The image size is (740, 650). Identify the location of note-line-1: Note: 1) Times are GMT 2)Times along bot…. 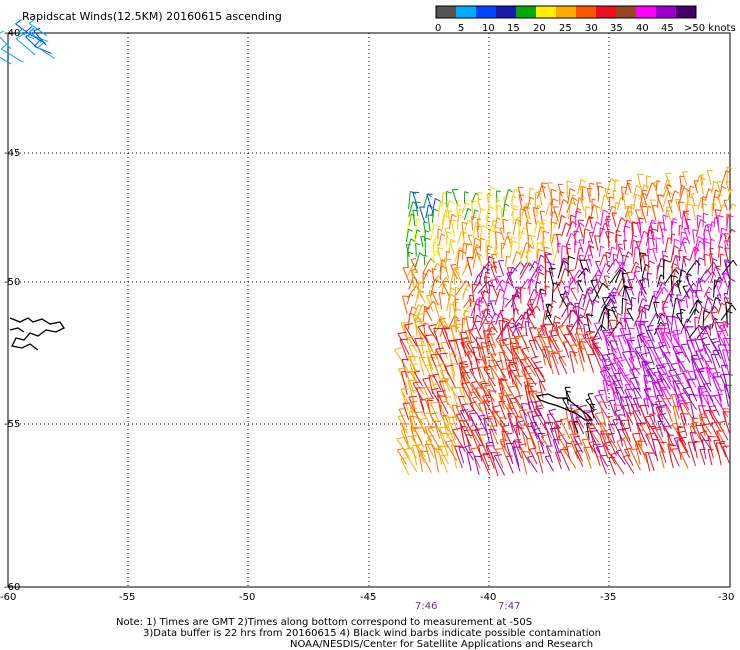
(324, 622).